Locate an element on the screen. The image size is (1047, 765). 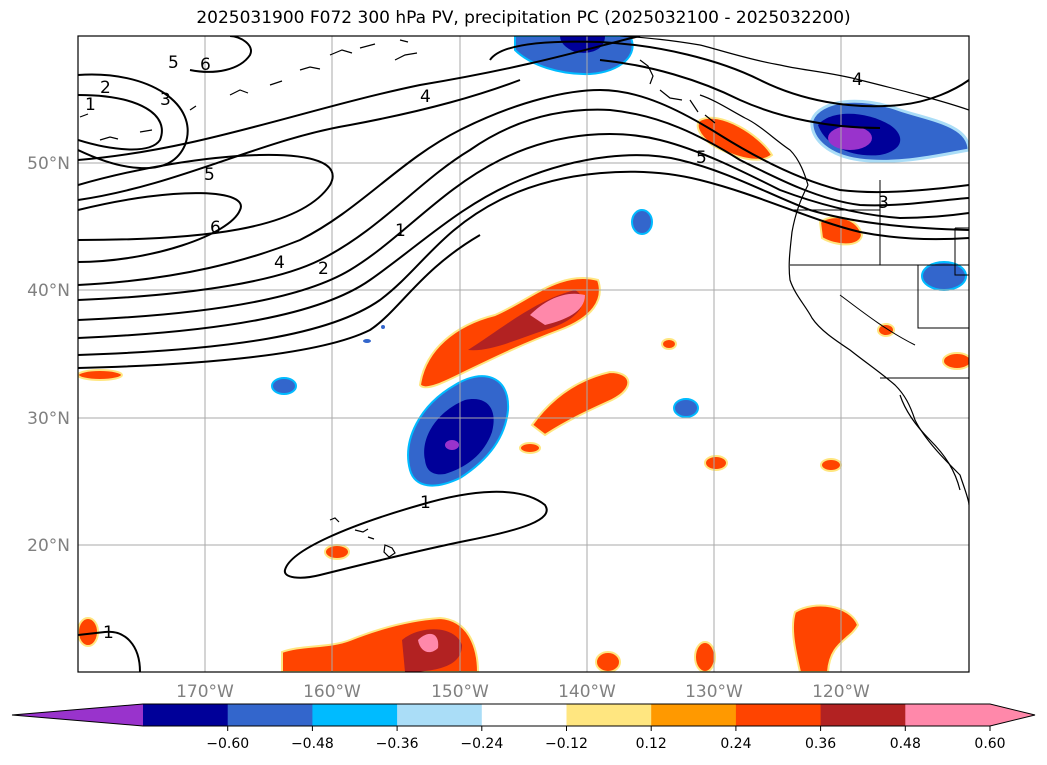
lat-label: 40°N is located at coordinates (48, 291).